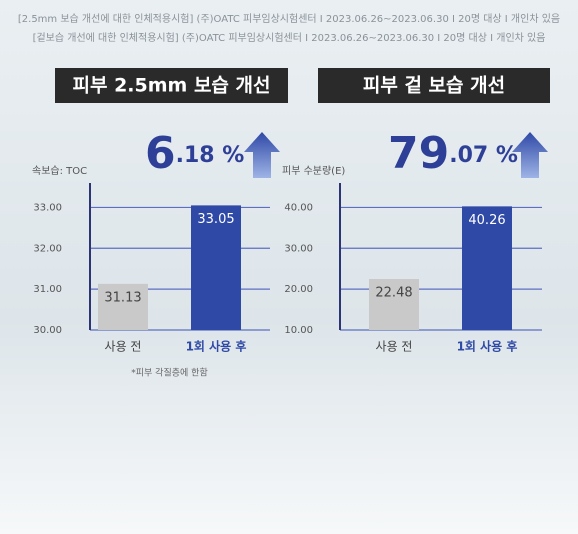  Describe the element at coordinates (313, 171) in the screenshot. I see `y-axis-label: 피부 수분량(E)` at that location.